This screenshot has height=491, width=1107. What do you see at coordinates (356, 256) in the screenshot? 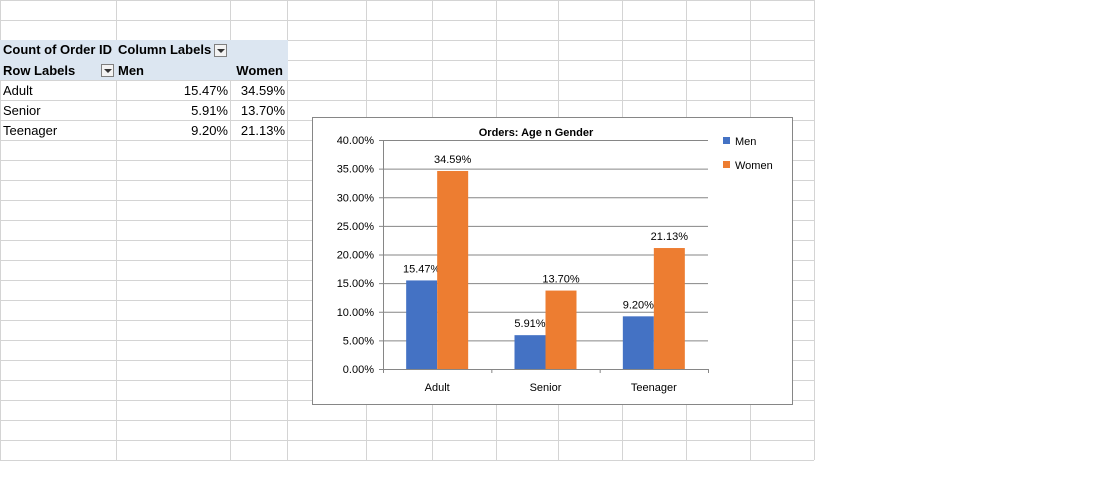
I see `y-tick-label: 20.00%` at bounding box center [356, 256].